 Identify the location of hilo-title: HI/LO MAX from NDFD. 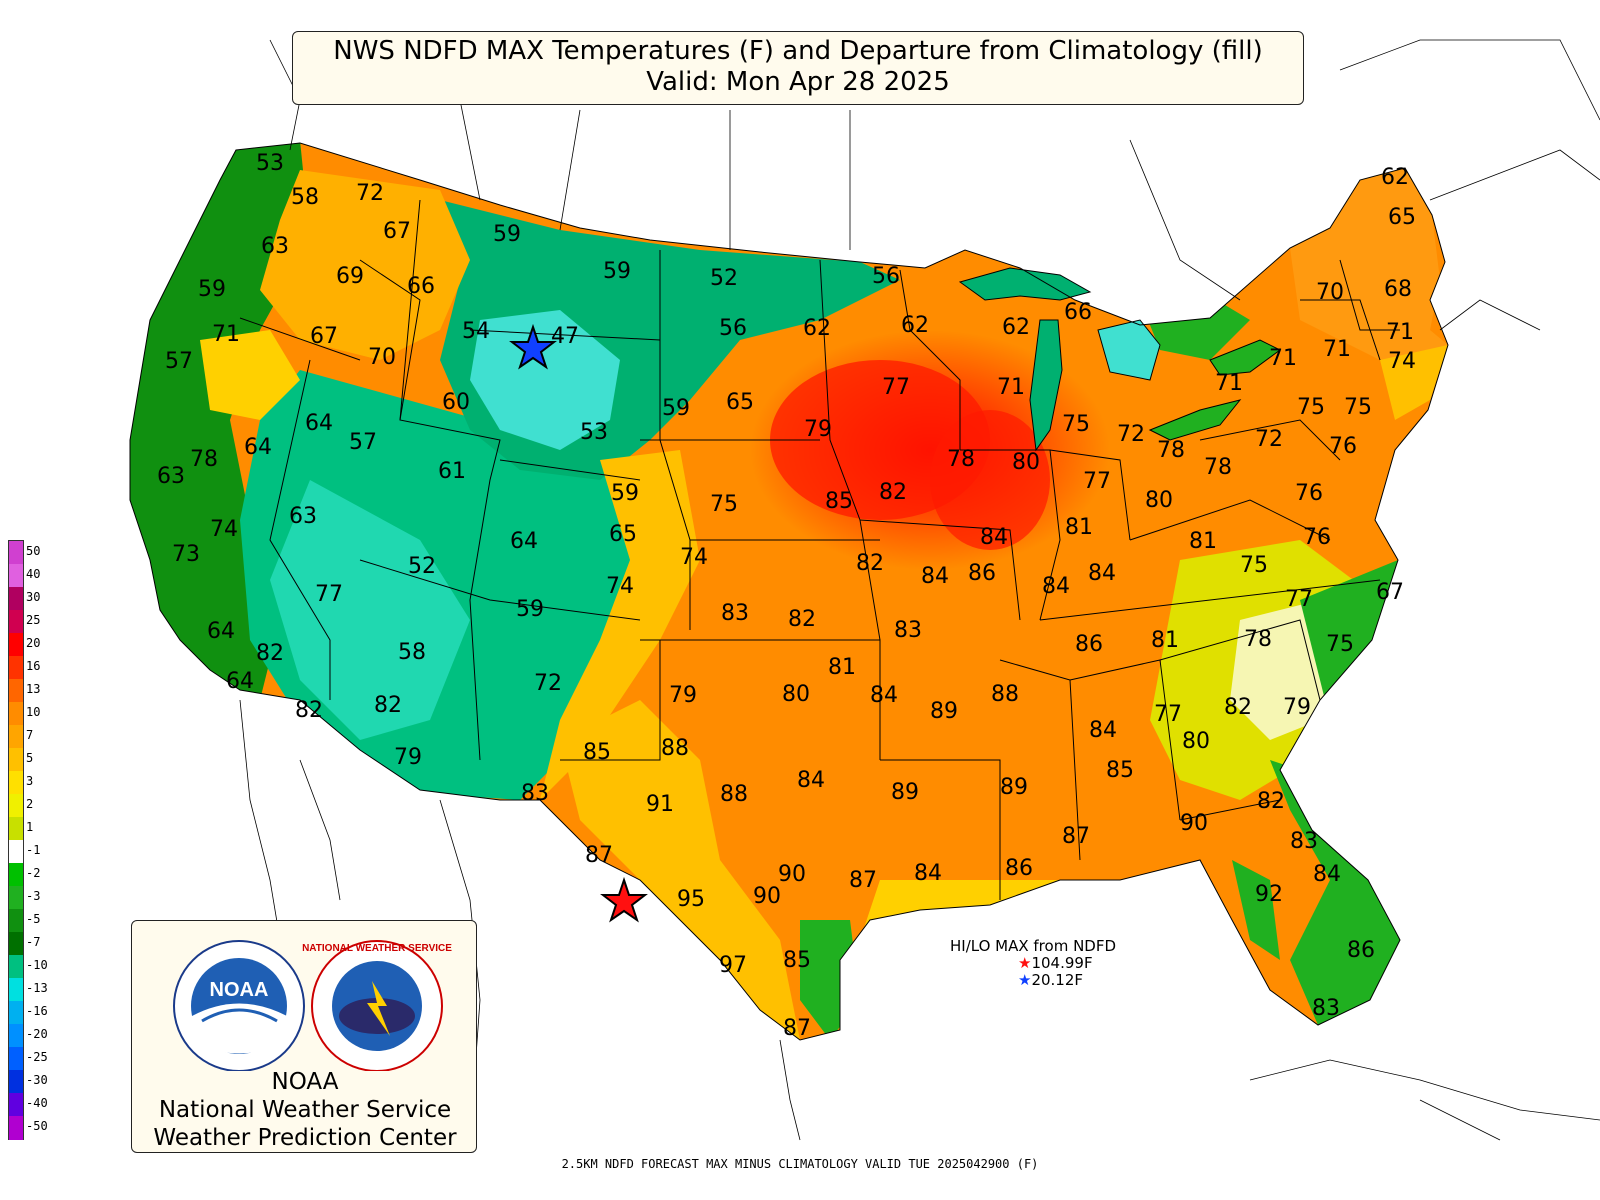
(1033, 946).